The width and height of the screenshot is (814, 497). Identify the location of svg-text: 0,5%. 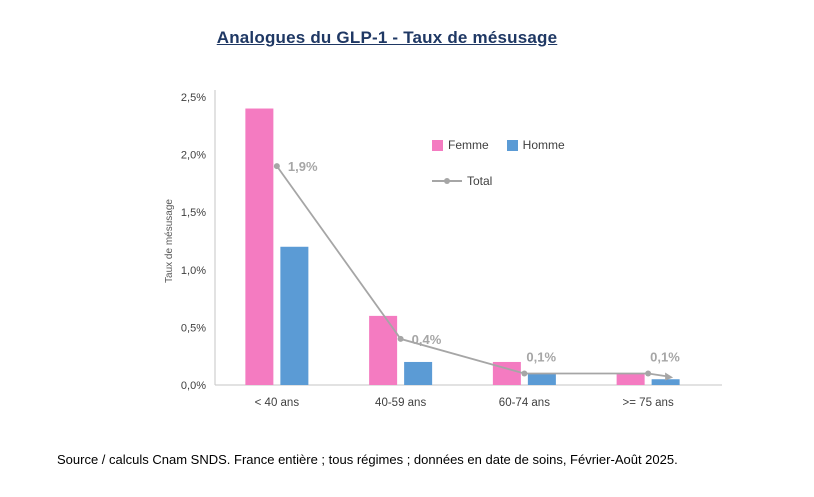
(193, 328).